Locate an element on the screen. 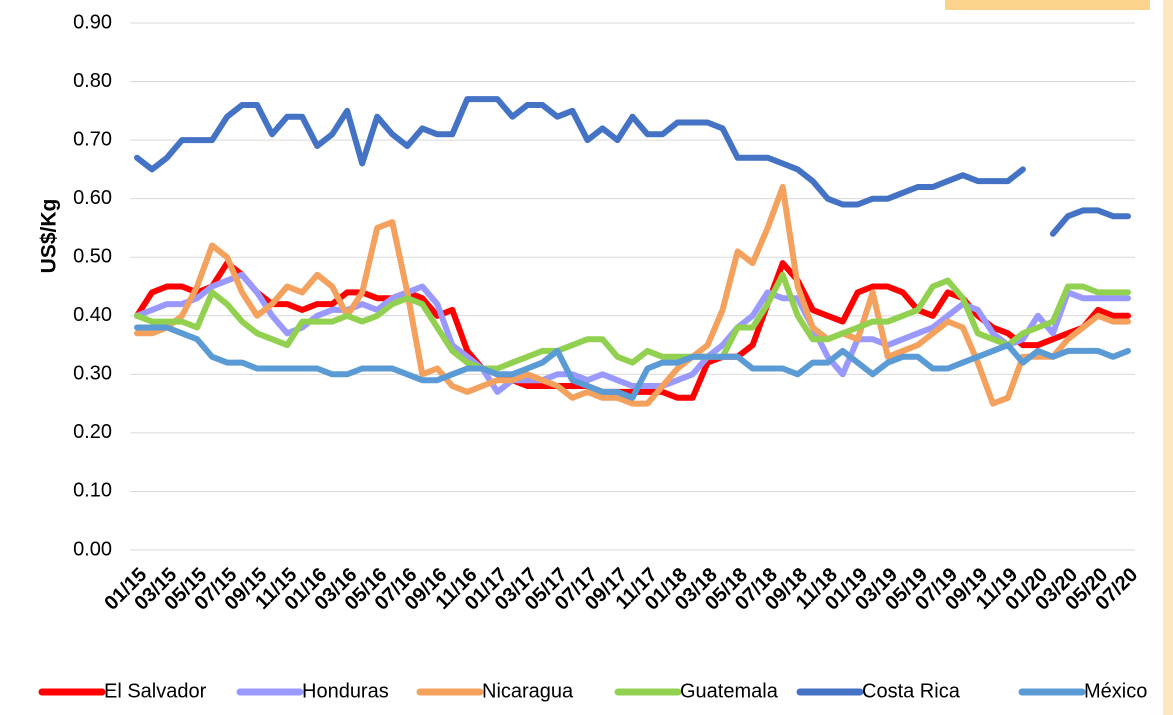 This screenshot has width=1173, height=715. y-tick-label: 0.40 is located at coordinates (92, 315).